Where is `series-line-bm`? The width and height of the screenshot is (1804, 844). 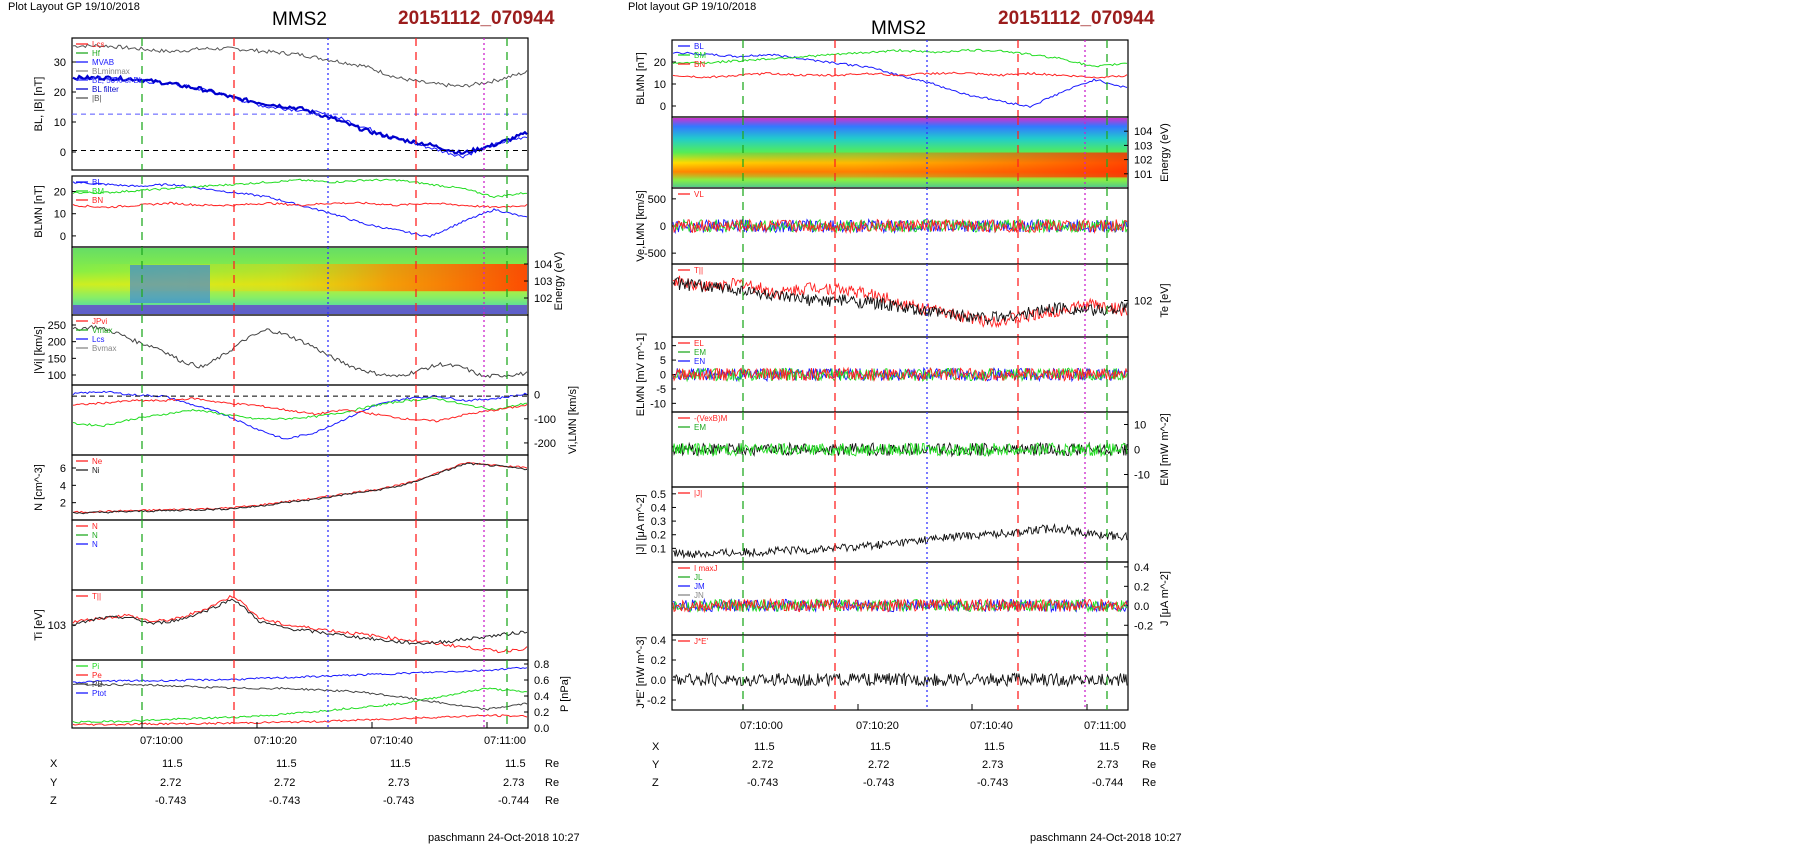
series-line-bm is located at coordinates (900, 58).